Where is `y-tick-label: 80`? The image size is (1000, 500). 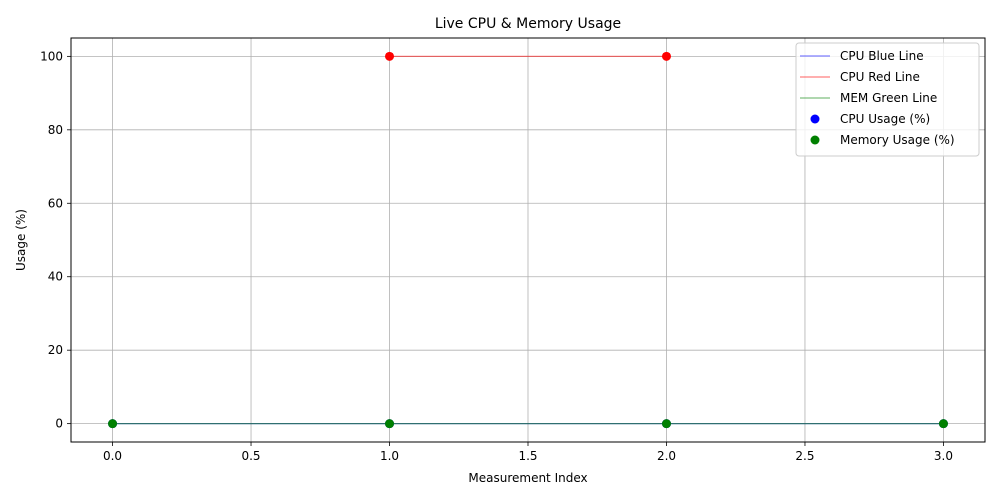
y-tick-label: 80 is located at coordinates (55, 130).